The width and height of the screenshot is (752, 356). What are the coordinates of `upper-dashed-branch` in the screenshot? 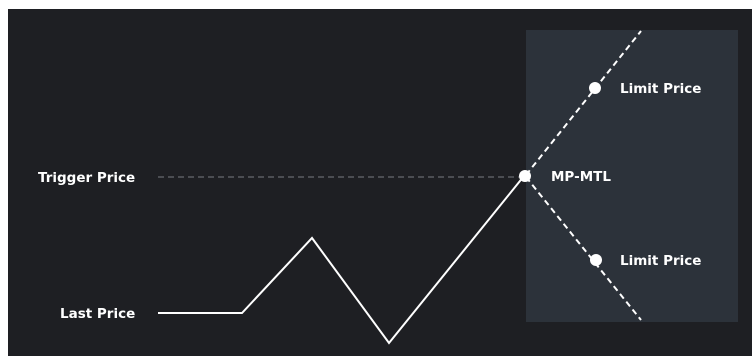 It's located at (583, 103).